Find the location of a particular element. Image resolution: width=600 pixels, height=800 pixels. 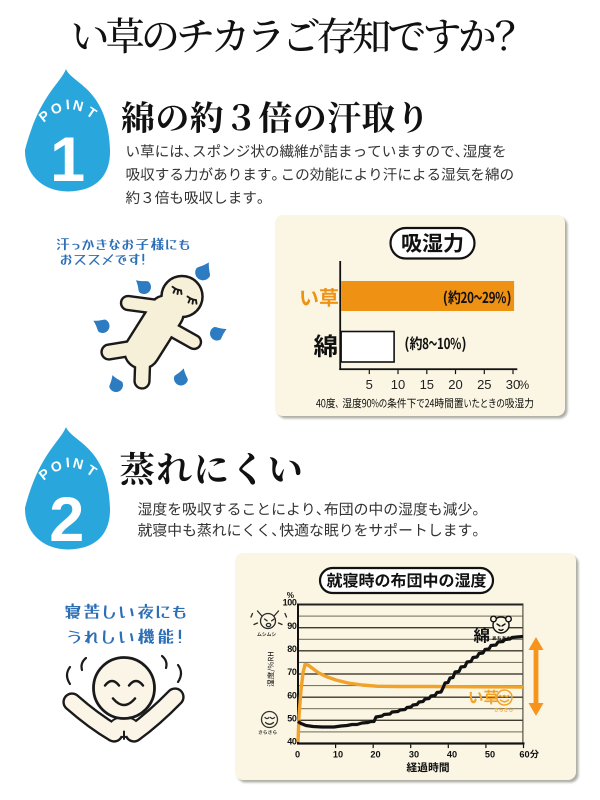

svg-text: 25 is located at coordinates (484, 384).